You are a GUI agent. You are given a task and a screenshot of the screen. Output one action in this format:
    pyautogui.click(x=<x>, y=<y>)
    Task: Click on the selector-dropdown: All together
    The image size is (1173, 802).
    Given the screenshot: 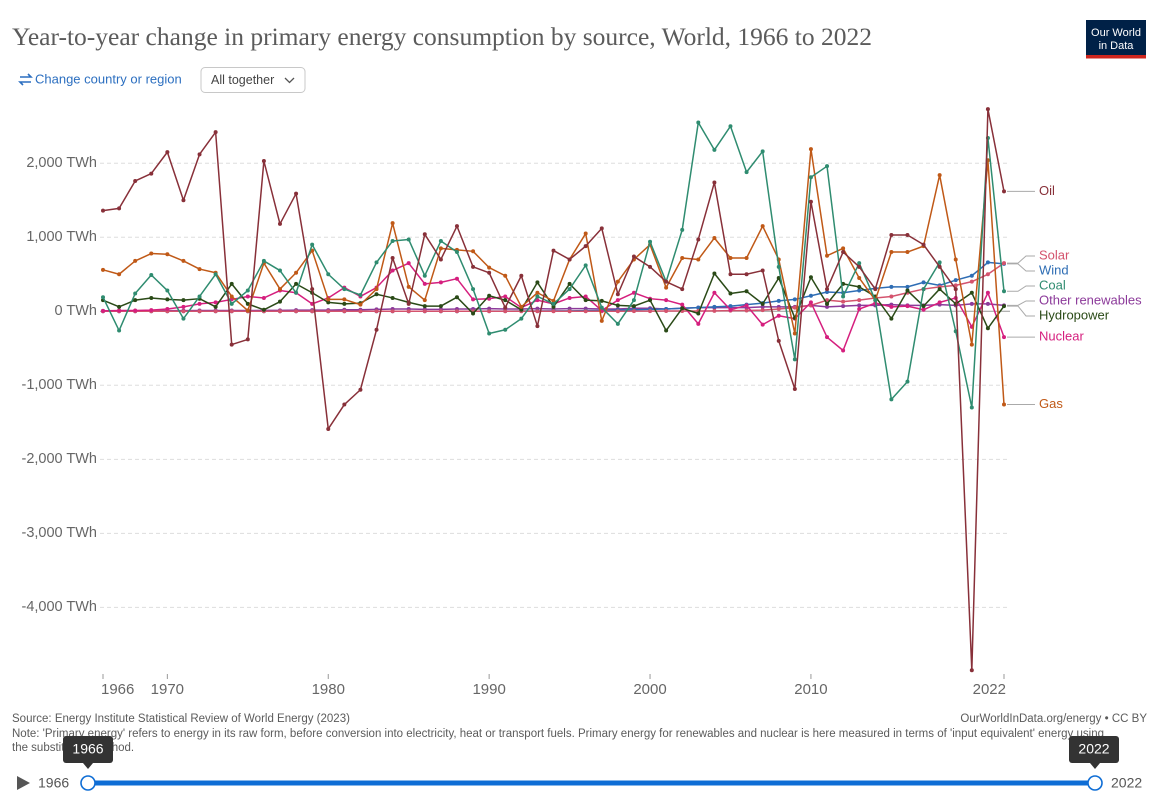 What is the action you would take?
    pyautogui.click(x=253, y=80)
    